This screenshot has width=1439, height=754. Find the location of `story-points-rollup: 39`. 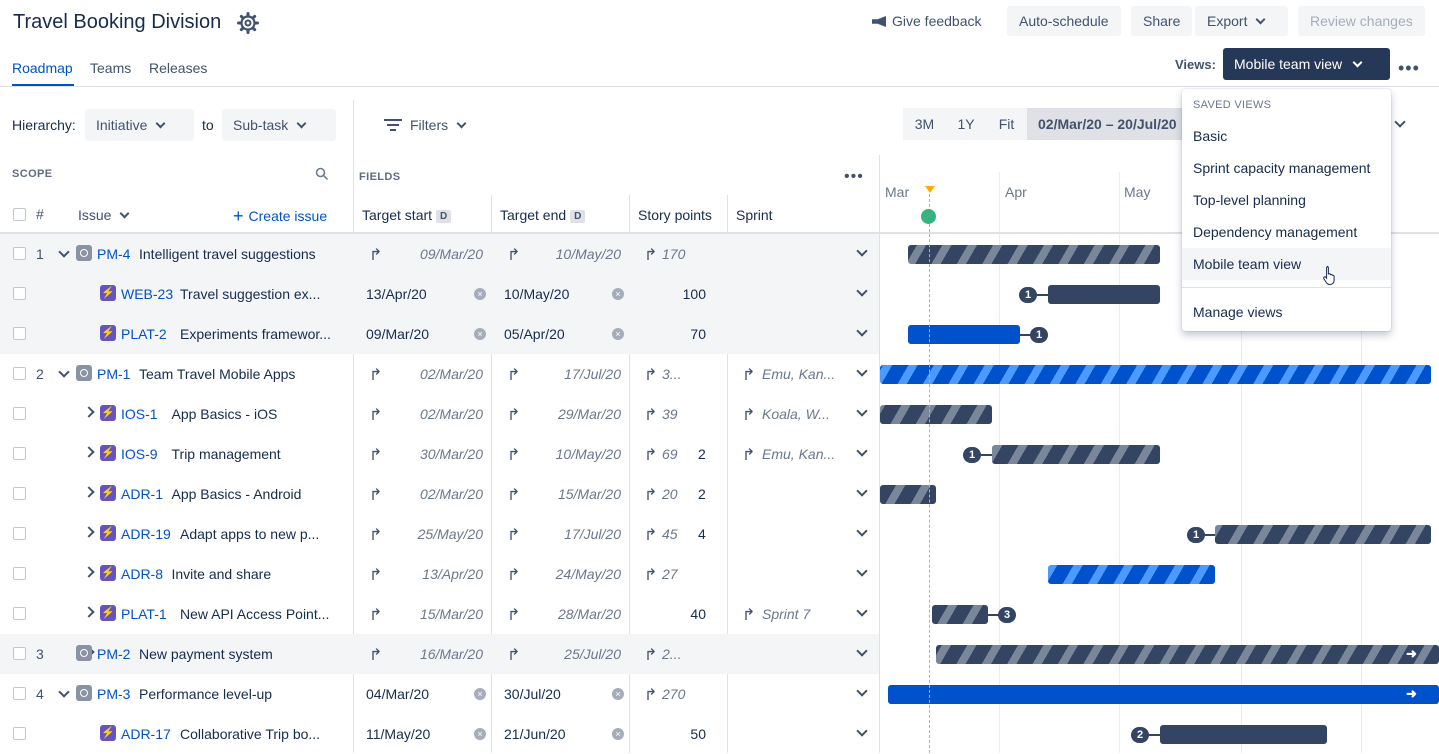

story-points-rollup: 39 is located at coordinates (670, 414).